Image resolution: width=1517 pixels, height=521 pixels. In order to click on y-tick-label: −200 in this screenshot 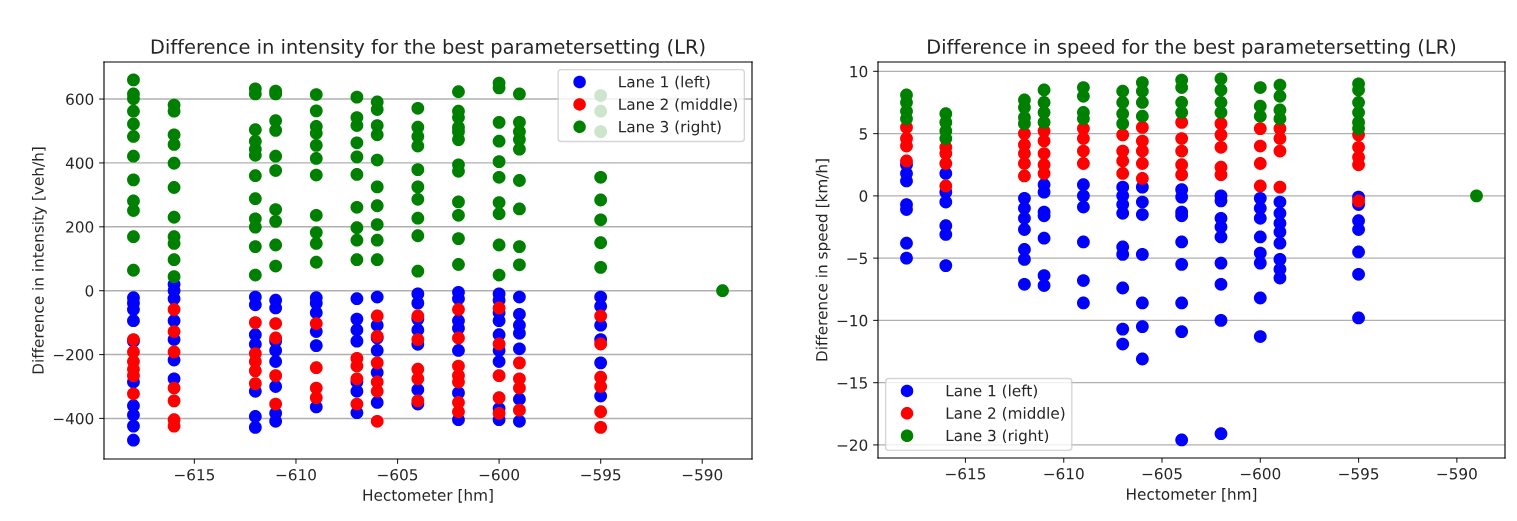, I will do `click(73, 355)`.